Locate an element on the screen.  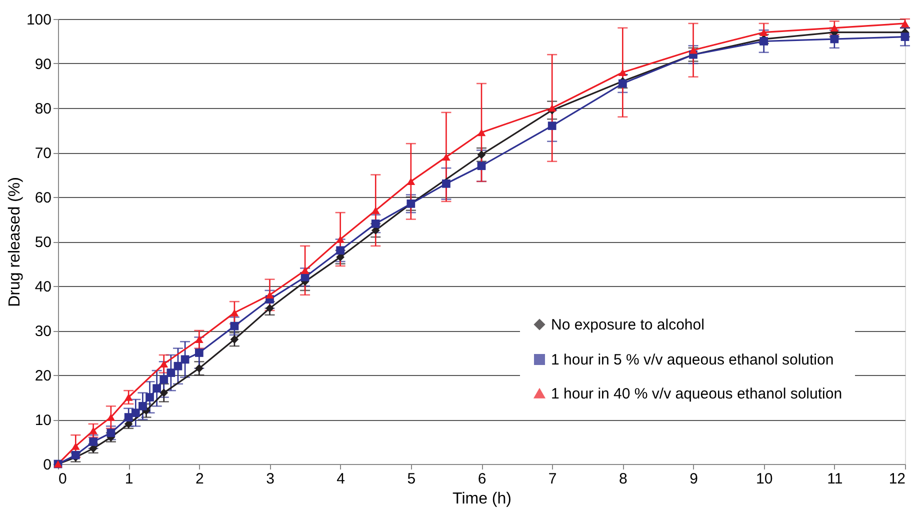
legend-label: 1 hour in 5 % v/v aqueous ethanol solution is located at coordinates (692, 360).